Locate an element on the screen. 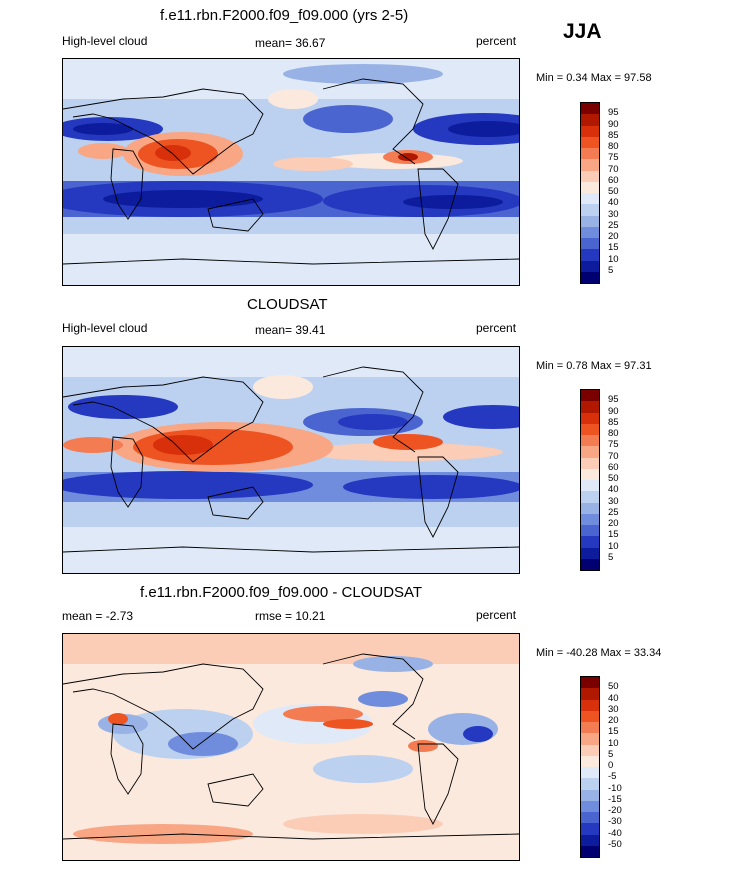 The image size is (733, 872). panel1-mean-label: mean= 36.67 is located at coordinates (290, 43).